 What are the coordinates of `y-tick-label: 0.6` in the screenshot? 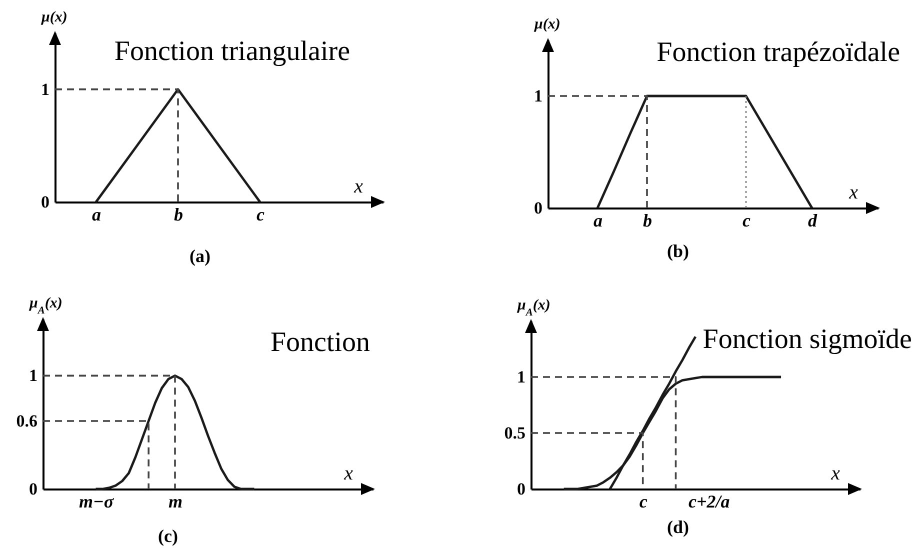 It's located at (27, 421).